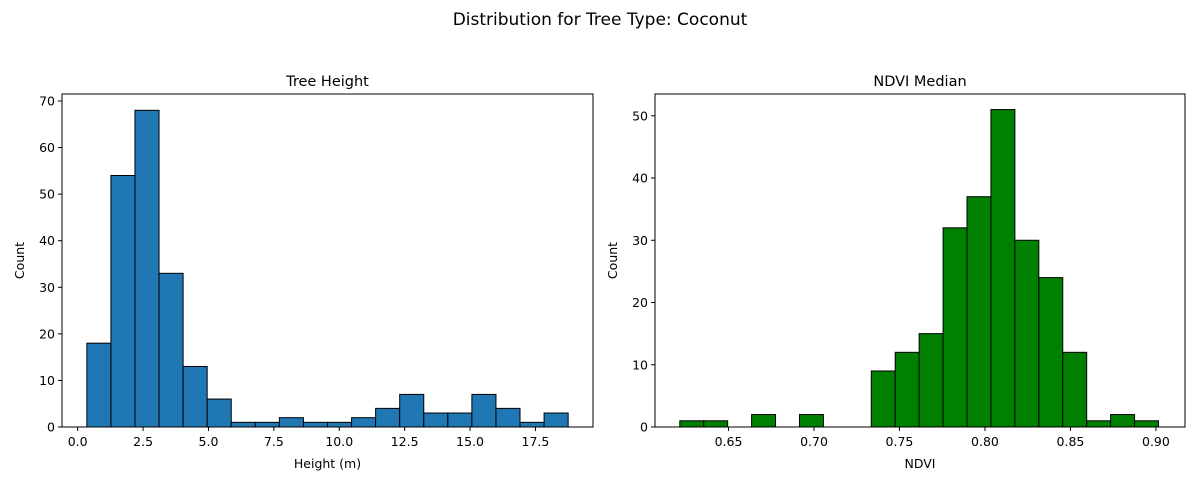 The height and width of the screenshot is (500, 1200). Describe the element at coordinates (327, 463) in the screenshot. I see `x-axis-label: Height (m)` at that location.